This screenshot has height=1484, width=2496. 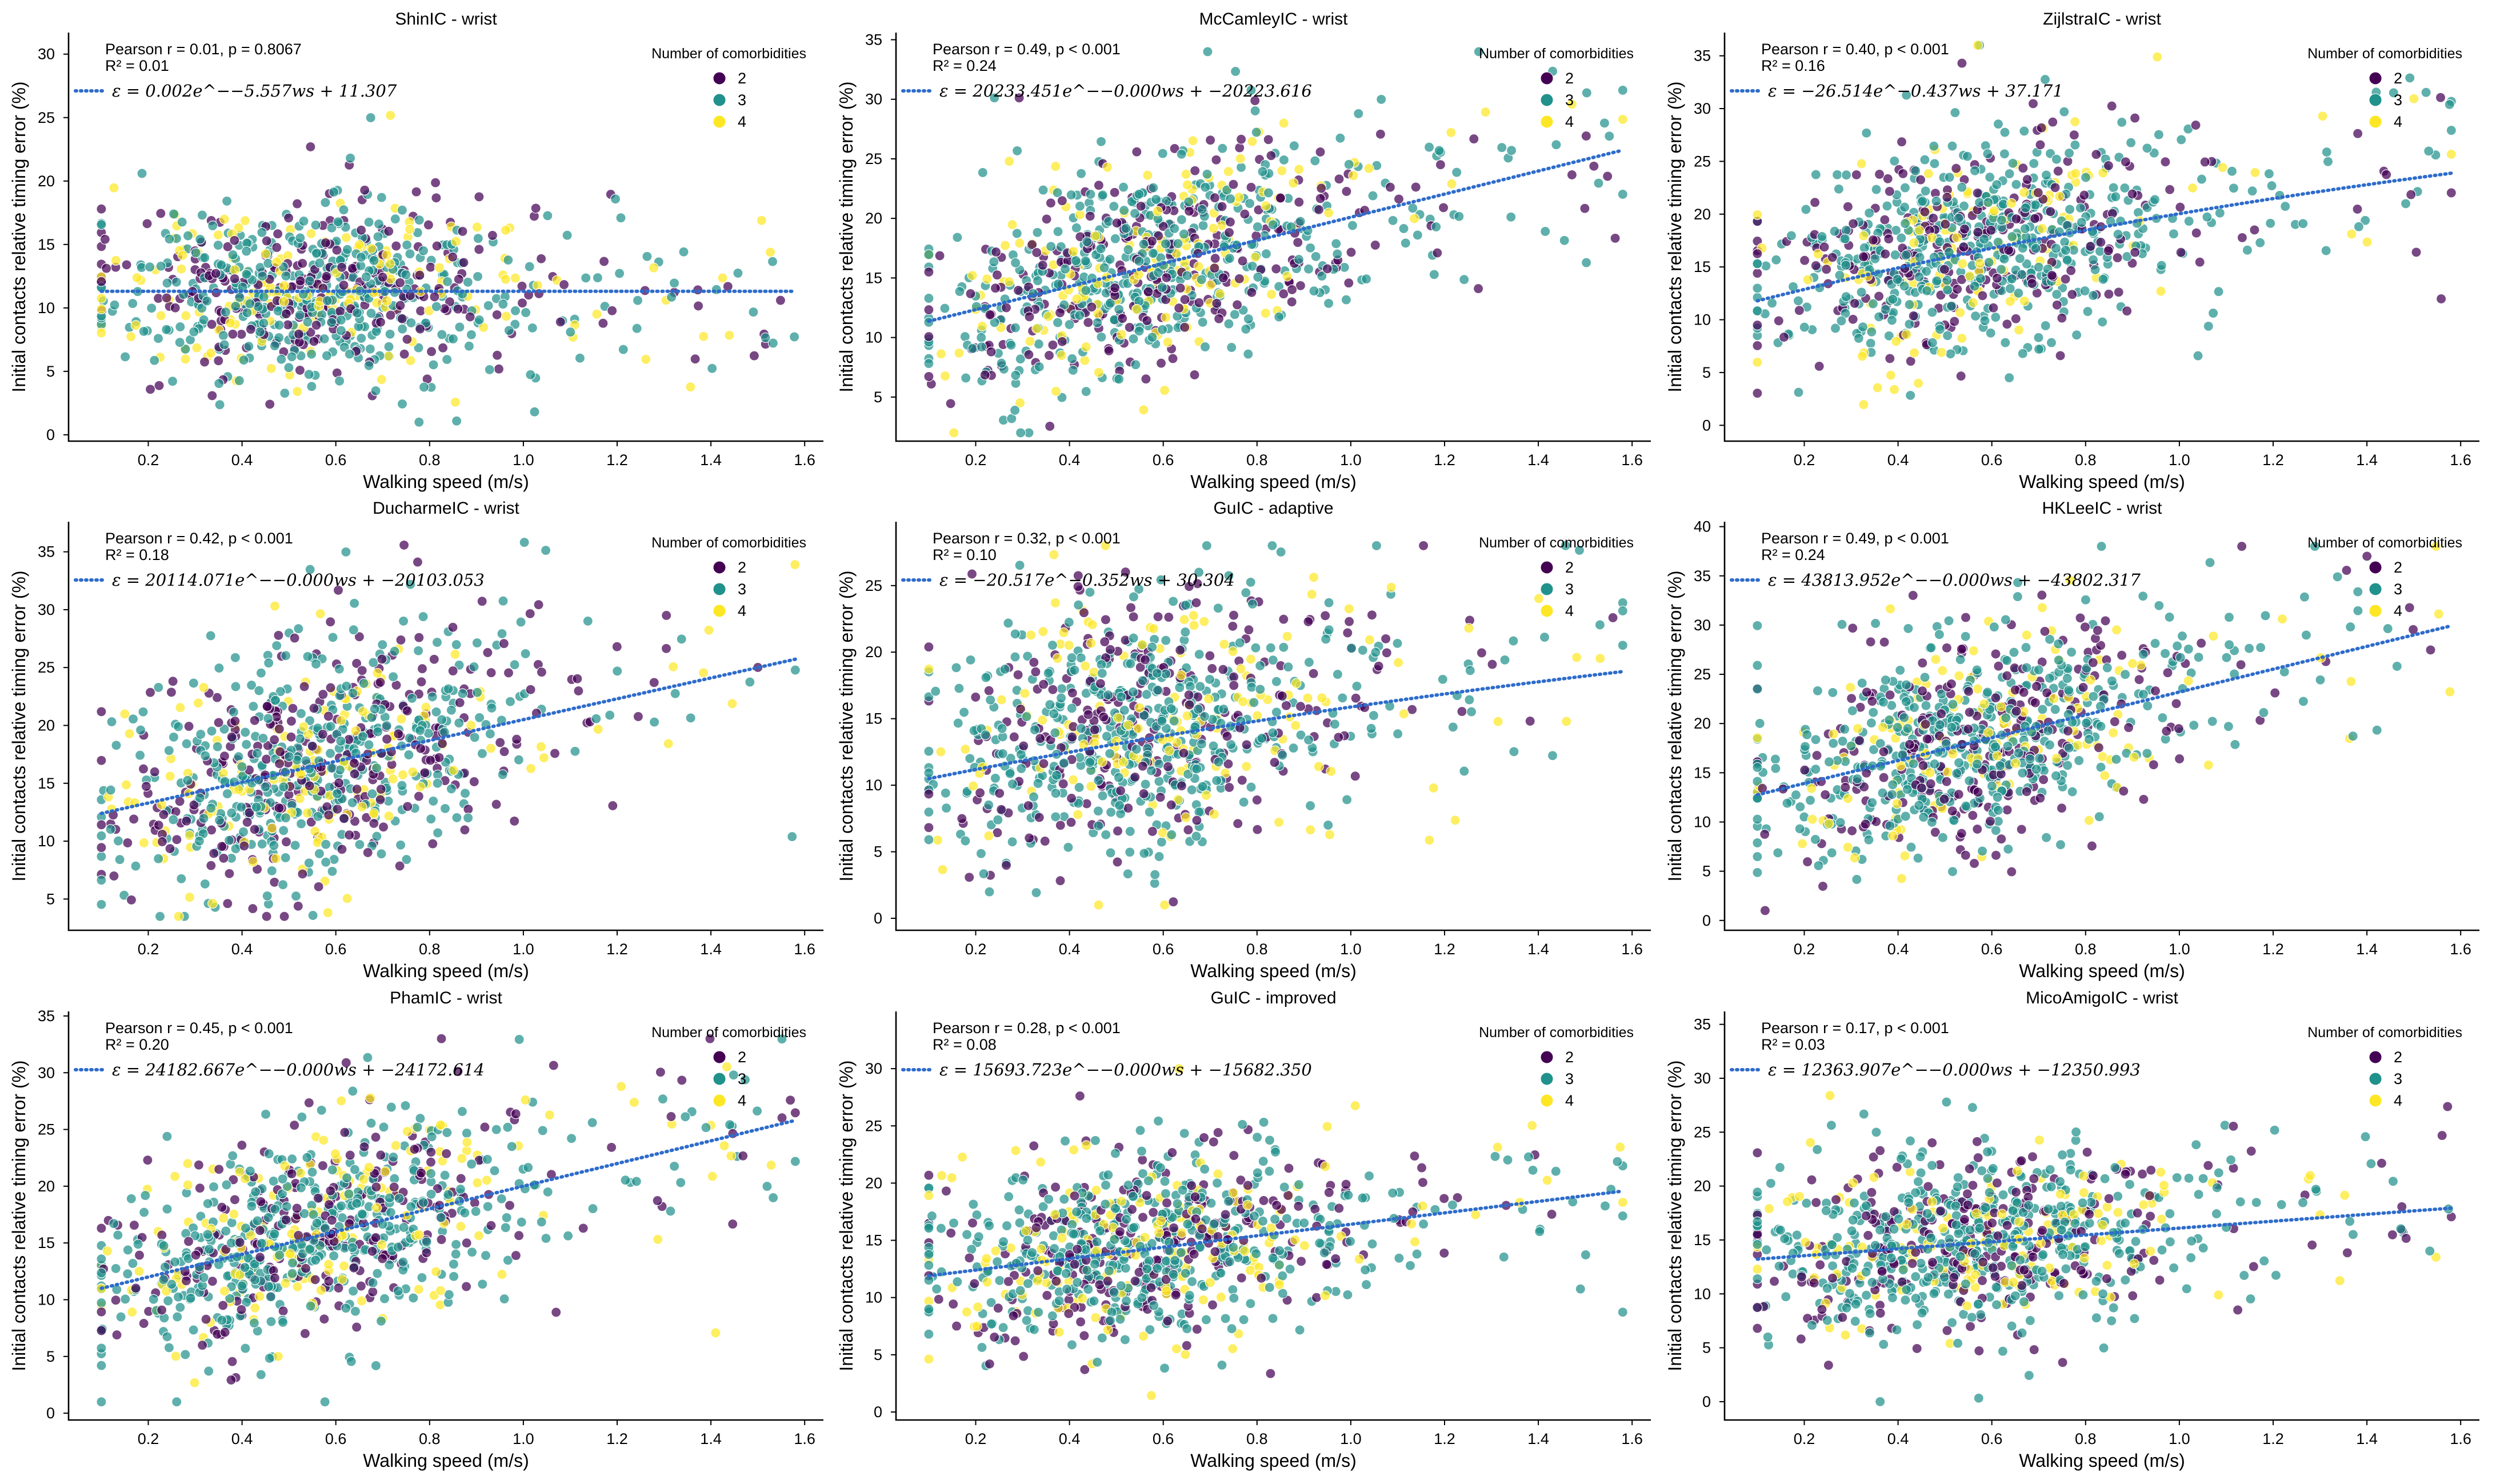 I want to click on x-tick-label: 0.4, so click(x=1898, y=460).